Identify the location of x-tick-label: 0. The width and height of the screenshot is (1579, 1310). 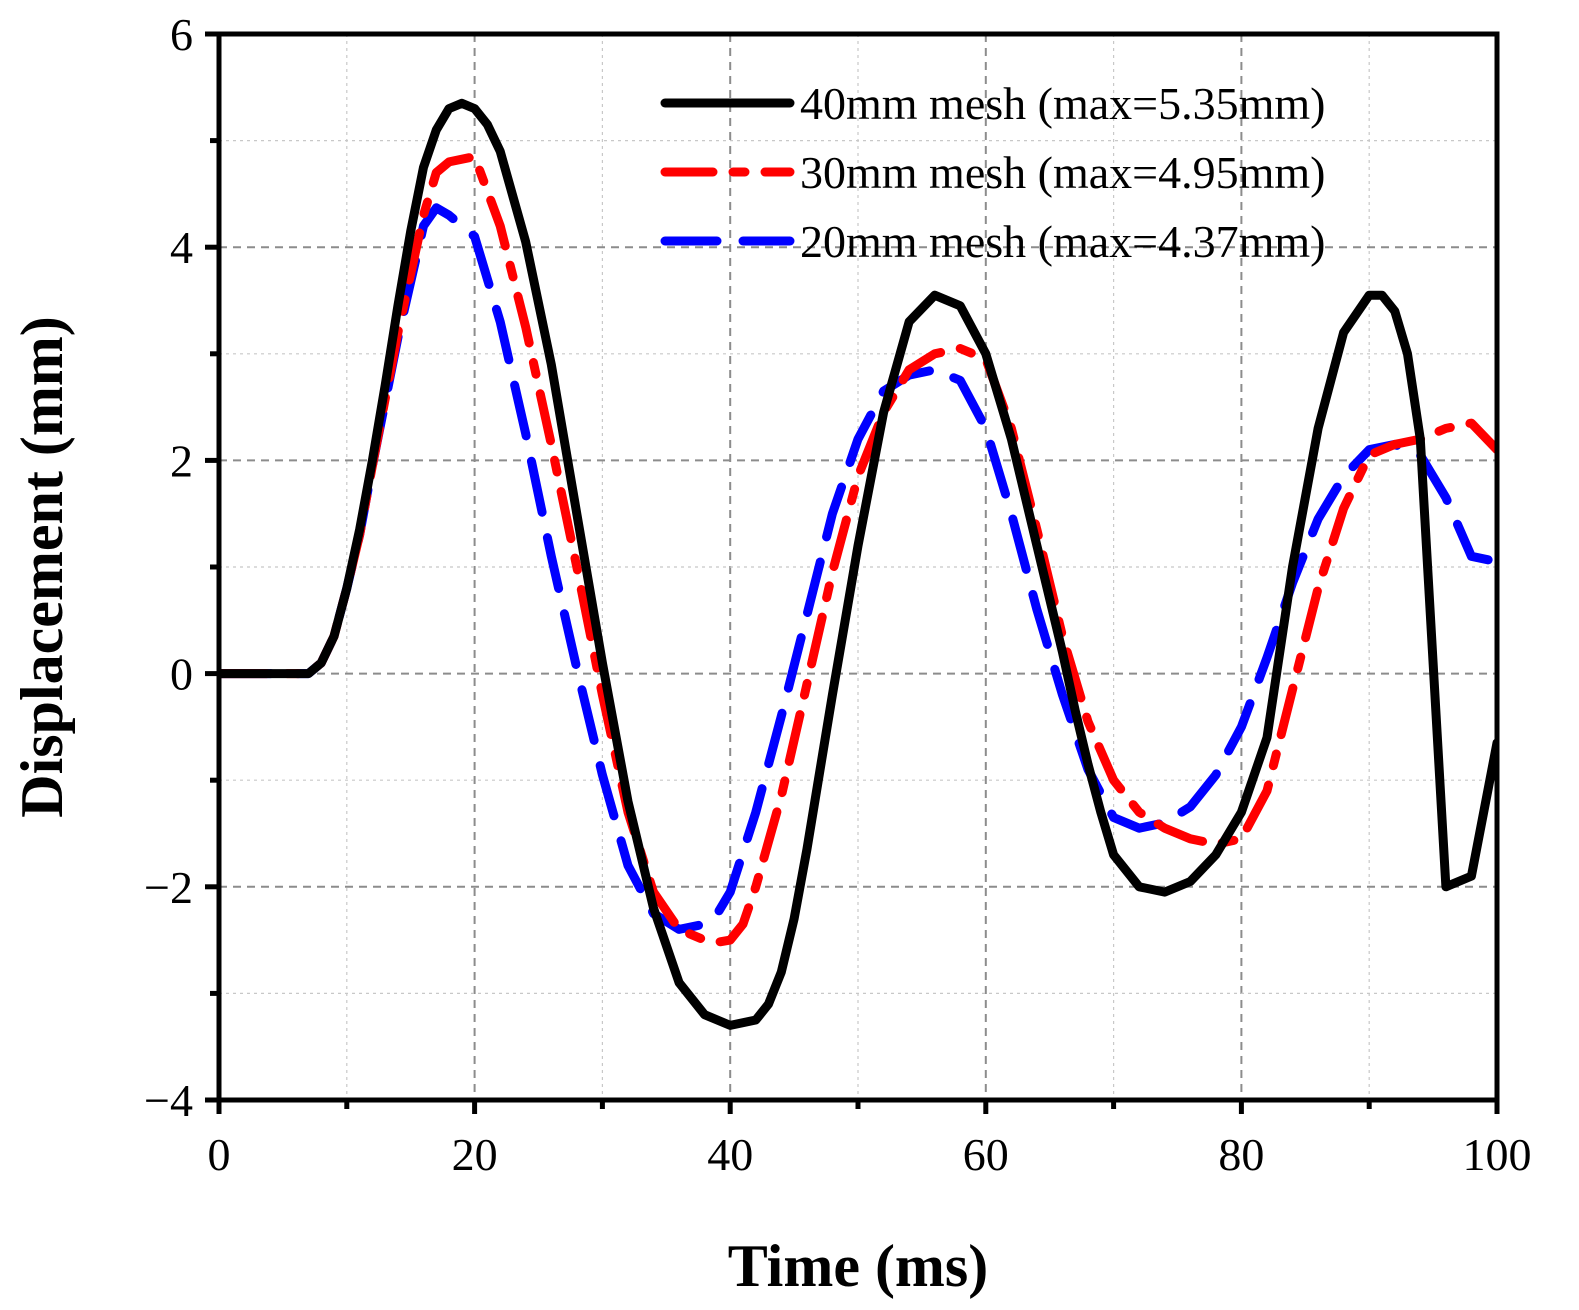
(219, 1154).